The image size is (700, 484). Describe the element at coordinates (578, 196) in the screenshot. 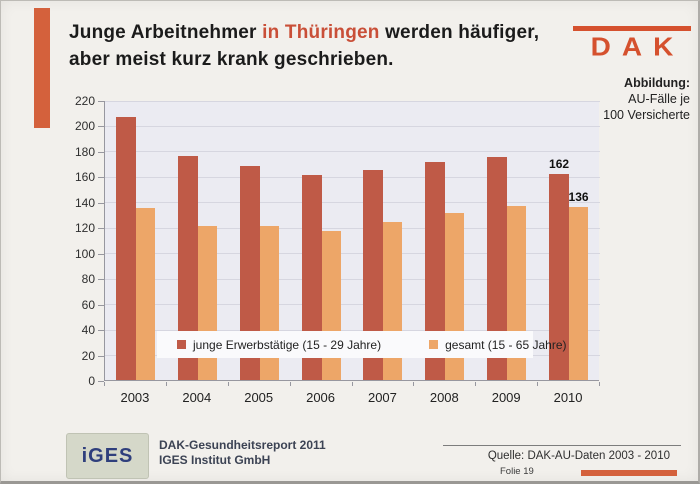

I see `bar-label-gesamt-2010: 136` at that location.